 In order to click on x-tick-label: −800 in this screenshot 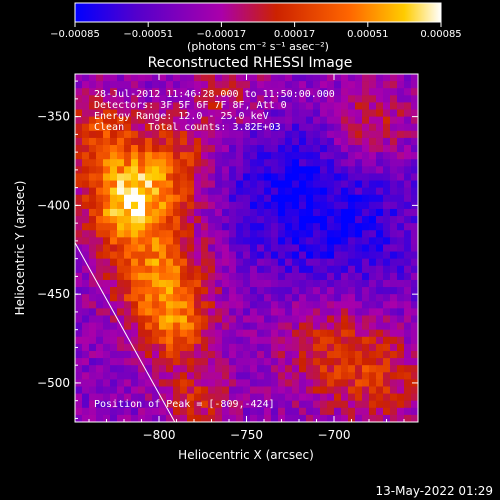, I will do `click(159, 435)`.